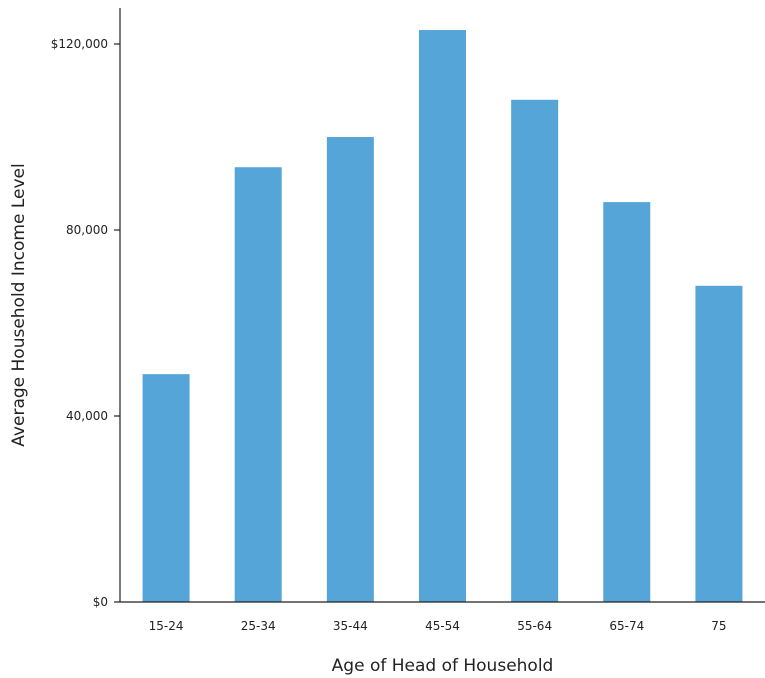 The width and height of the screenshot is (765, 678). Describe the element at coordinates (87, 230) in the screenshot. I see `y-tick-label: 80,000` at that location.